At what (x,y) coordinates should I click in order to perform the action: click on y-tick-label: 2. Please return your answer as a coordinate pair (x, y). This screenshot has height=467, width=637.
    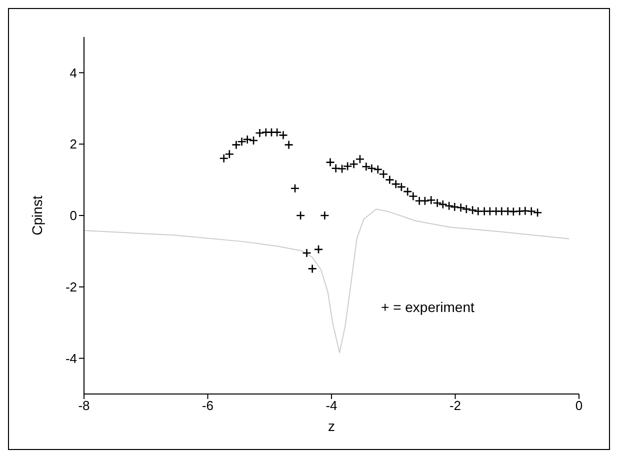
    Looking at the image, I should click on (73, 144).